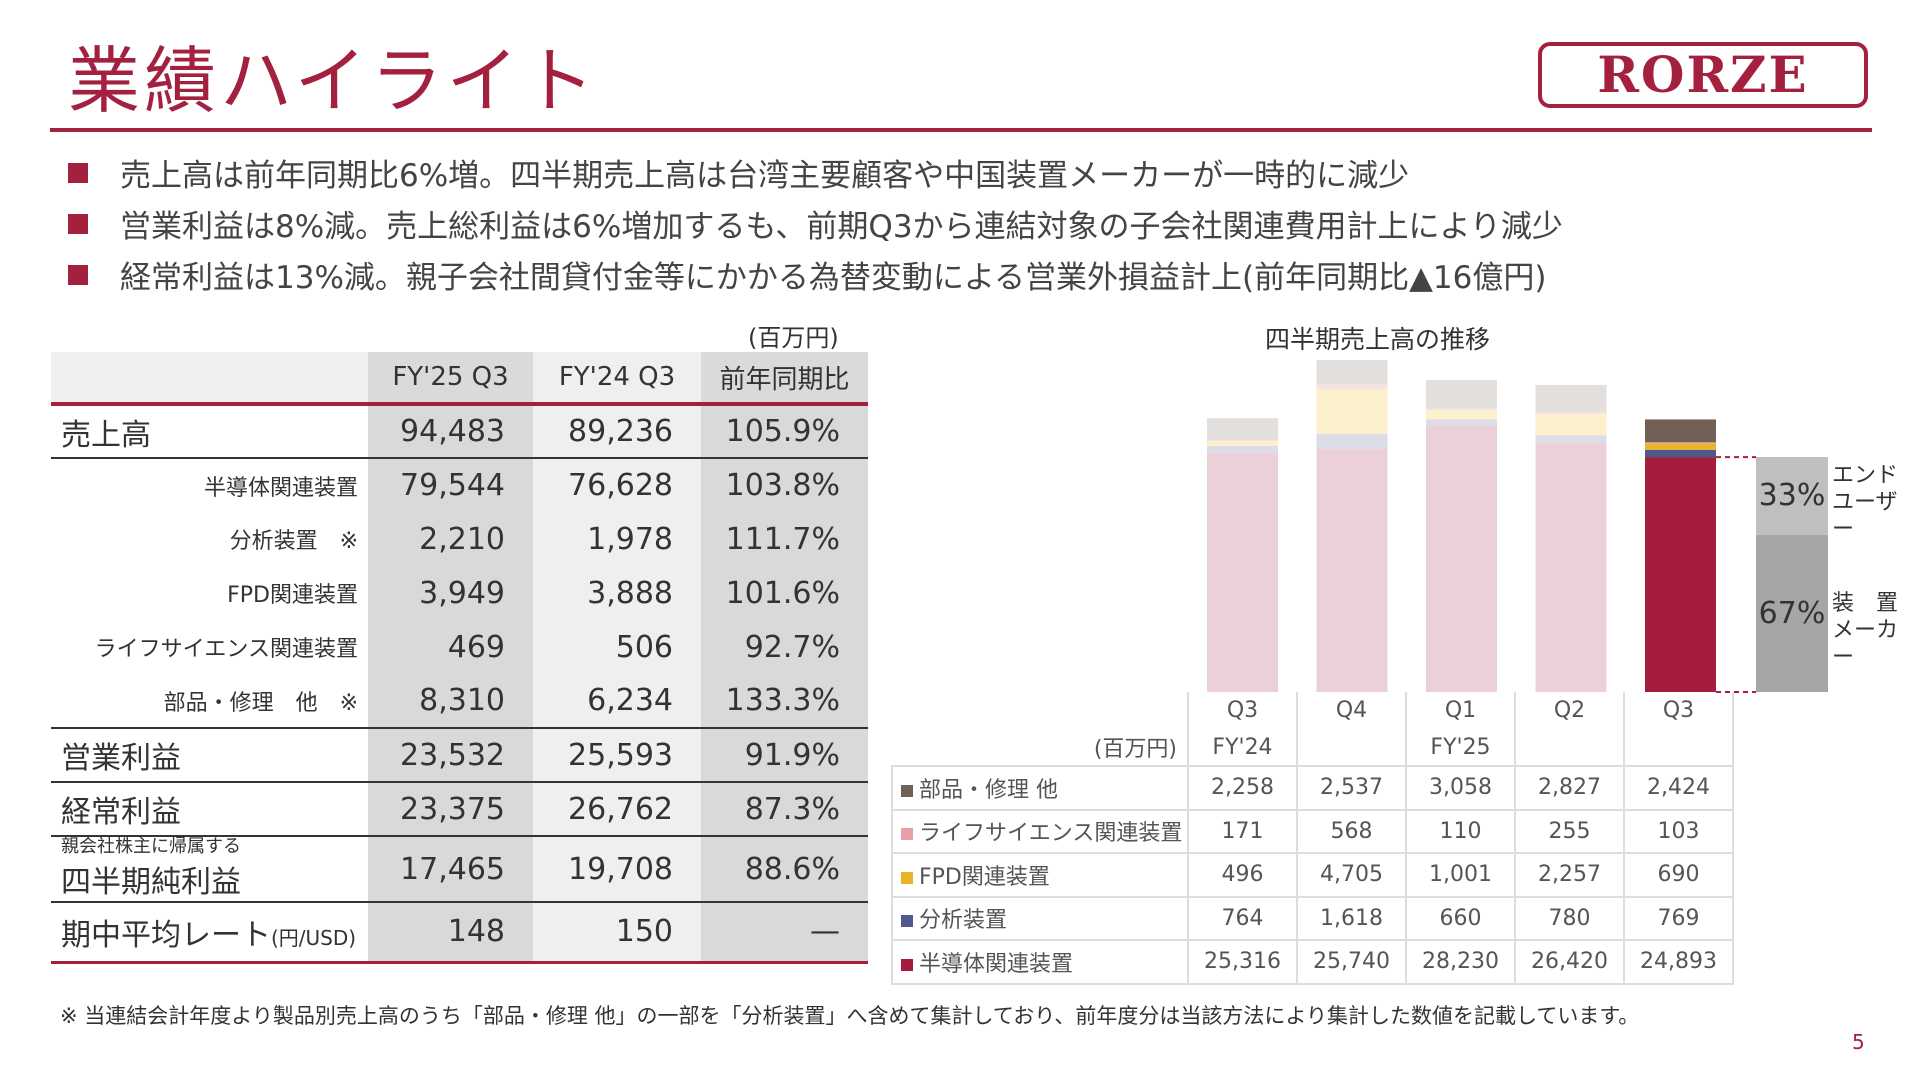  Describe the element at coordinates (1040, 962) in the screenshot. I see `legend-entry: 半導体関連装置` at that location.